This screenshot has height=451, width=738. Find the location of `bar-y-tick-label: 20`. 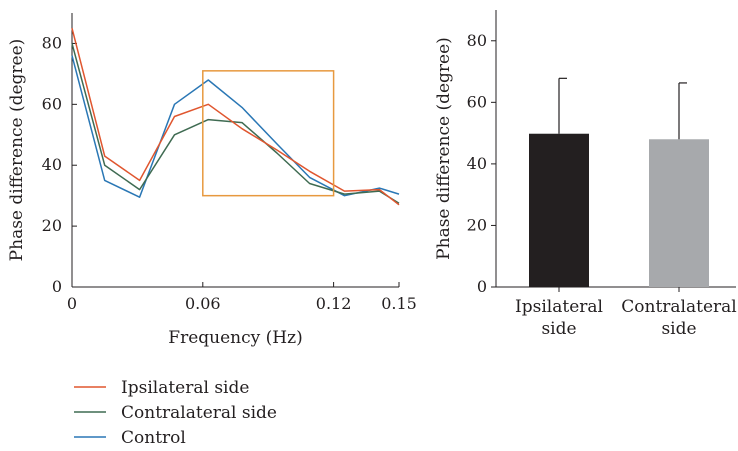

bar-y-tick-label: 20 is located at coordinates (477, 224).